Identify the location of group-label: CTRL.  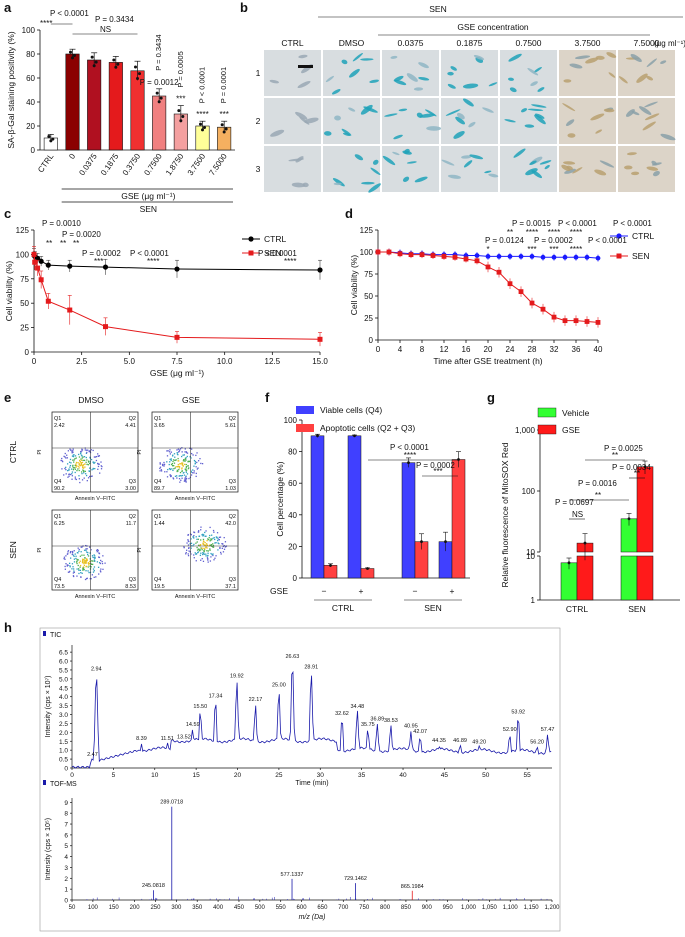
(577, 609).